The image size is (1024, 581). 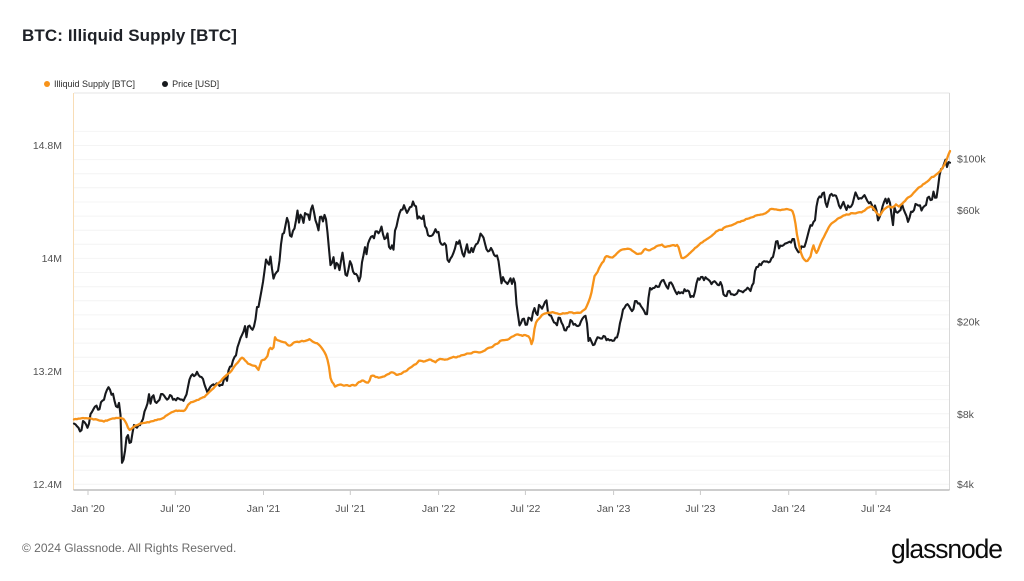 What do you see at coordinates (525, 509) in the screenshot?
I see `svg-text: Jul '22` at bounding box center [525, 509].